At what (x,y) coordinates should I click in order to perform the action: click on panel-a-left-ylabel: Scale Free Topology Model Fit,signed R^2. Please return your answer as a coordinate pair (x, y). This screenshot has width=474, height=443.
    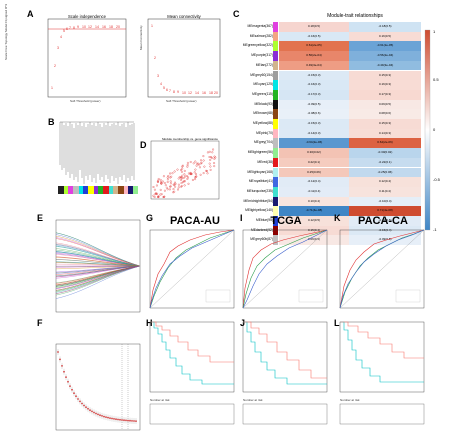
    Looking at the image, I should click on (6, 31).